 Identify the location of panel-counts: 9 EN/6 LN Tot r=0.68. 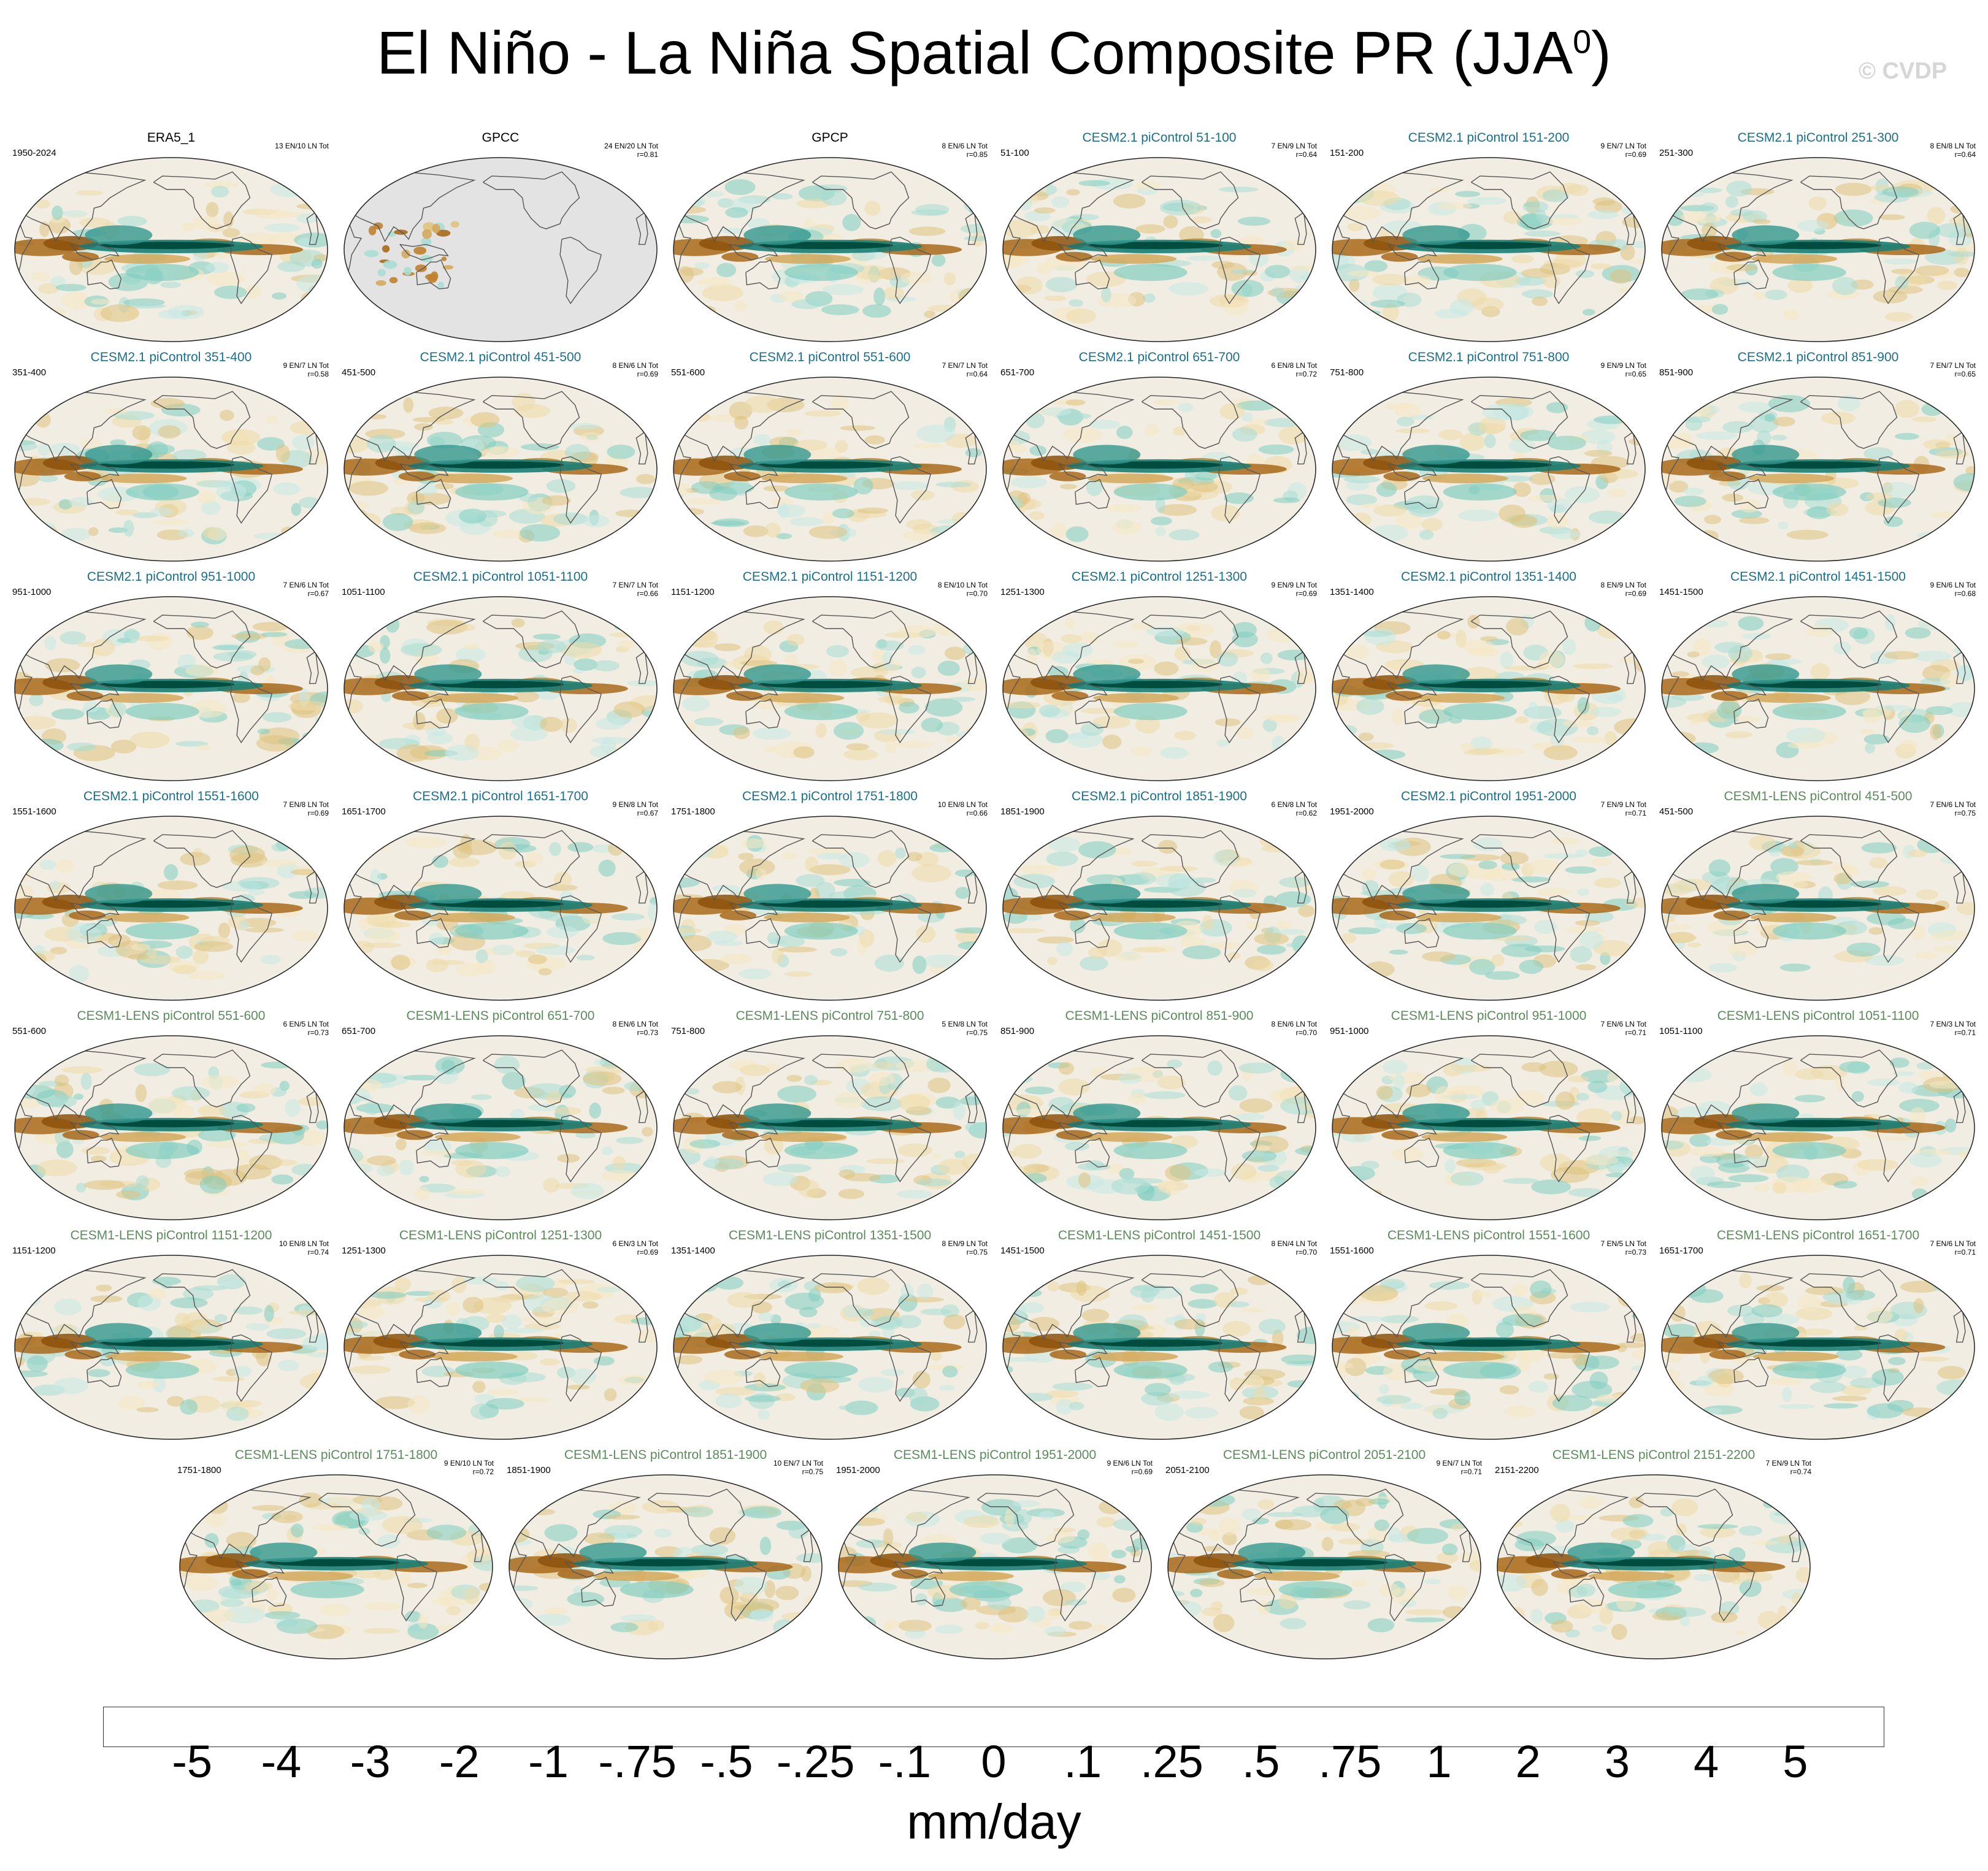
(1953, 589).